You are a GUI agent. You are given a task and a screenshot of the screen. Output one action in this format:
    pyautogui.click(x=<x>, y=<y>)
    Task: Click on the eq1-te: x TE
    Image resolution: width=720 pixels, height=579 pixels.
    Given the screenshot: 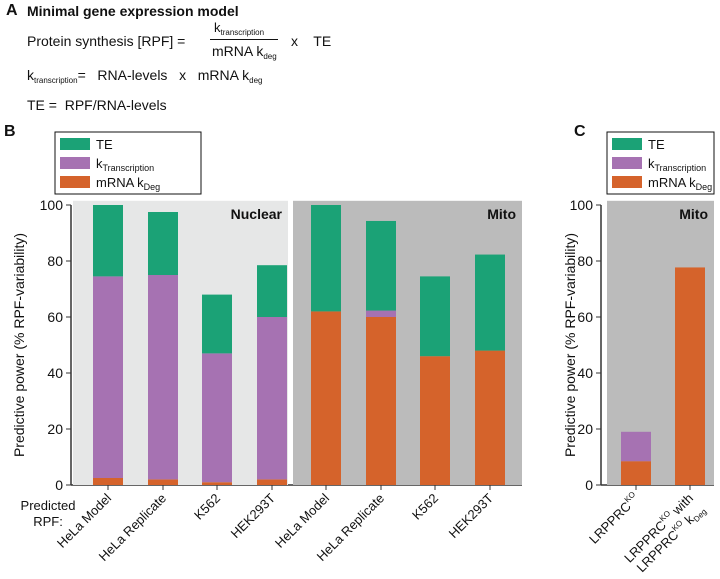 What is the action you would take?
    pyautogui.click(x=311, y=41)
    